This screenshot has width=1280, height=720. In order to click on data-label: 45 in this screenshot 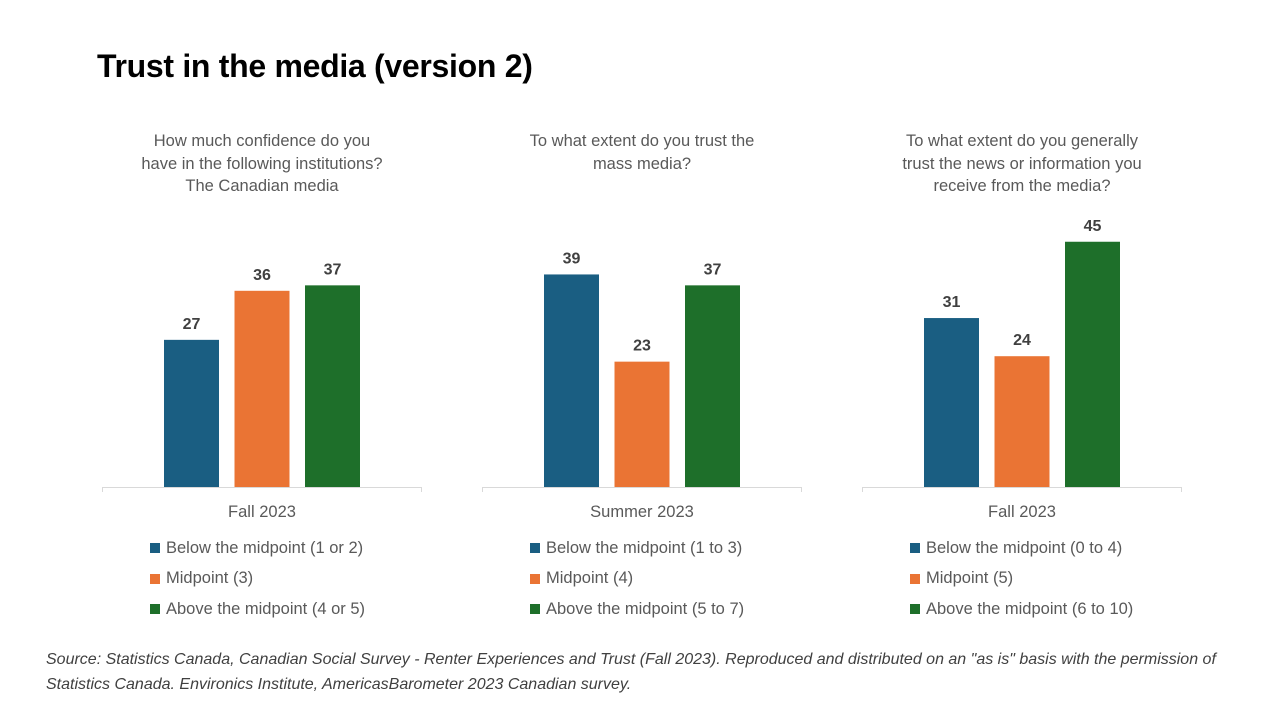, I will do `click(1093, 226)`.